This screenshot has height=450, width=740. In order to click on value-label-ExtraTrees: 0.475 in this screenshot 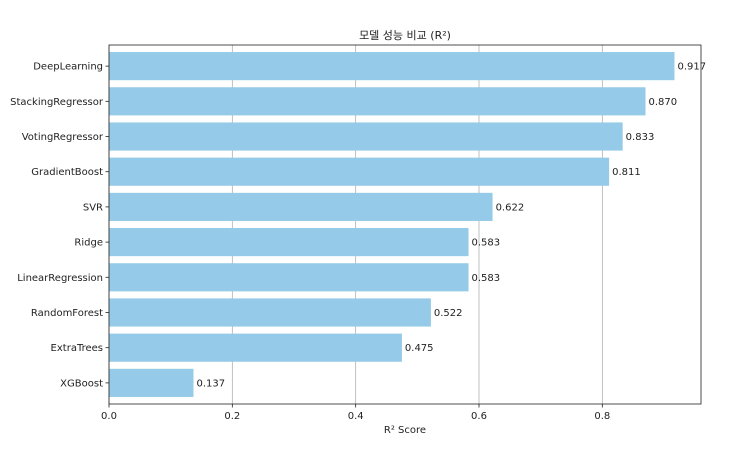, I will do `click(419, 348)`.